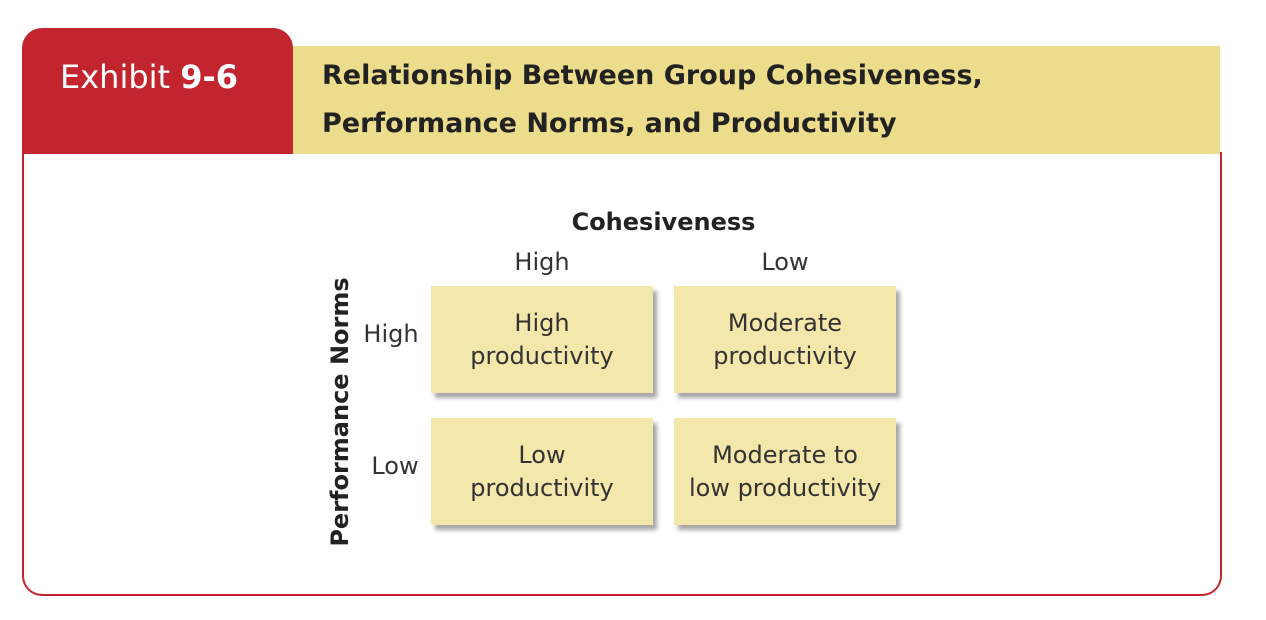 This screenshot has height=620, width=1266. What do you see at coordinates (542, 322) in the screenshot?
I see `cell-line: High` at bounding box center [542, 322].